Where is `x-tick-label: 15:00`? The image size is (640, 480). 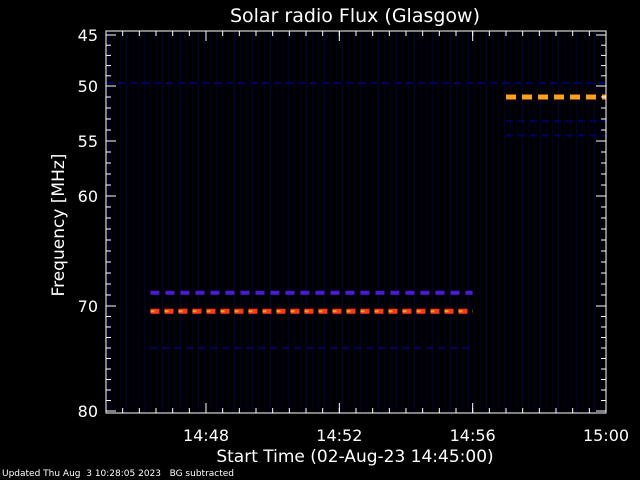 x-tick-label: 15:00 is located at coordinates (606, 435).